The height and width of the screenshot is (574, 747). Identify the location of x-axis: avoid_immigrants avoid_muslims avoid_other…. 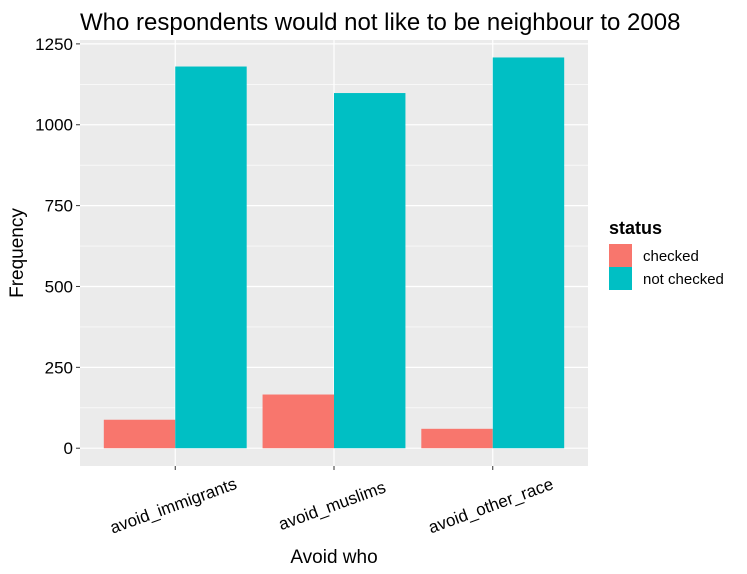
(332, 502).